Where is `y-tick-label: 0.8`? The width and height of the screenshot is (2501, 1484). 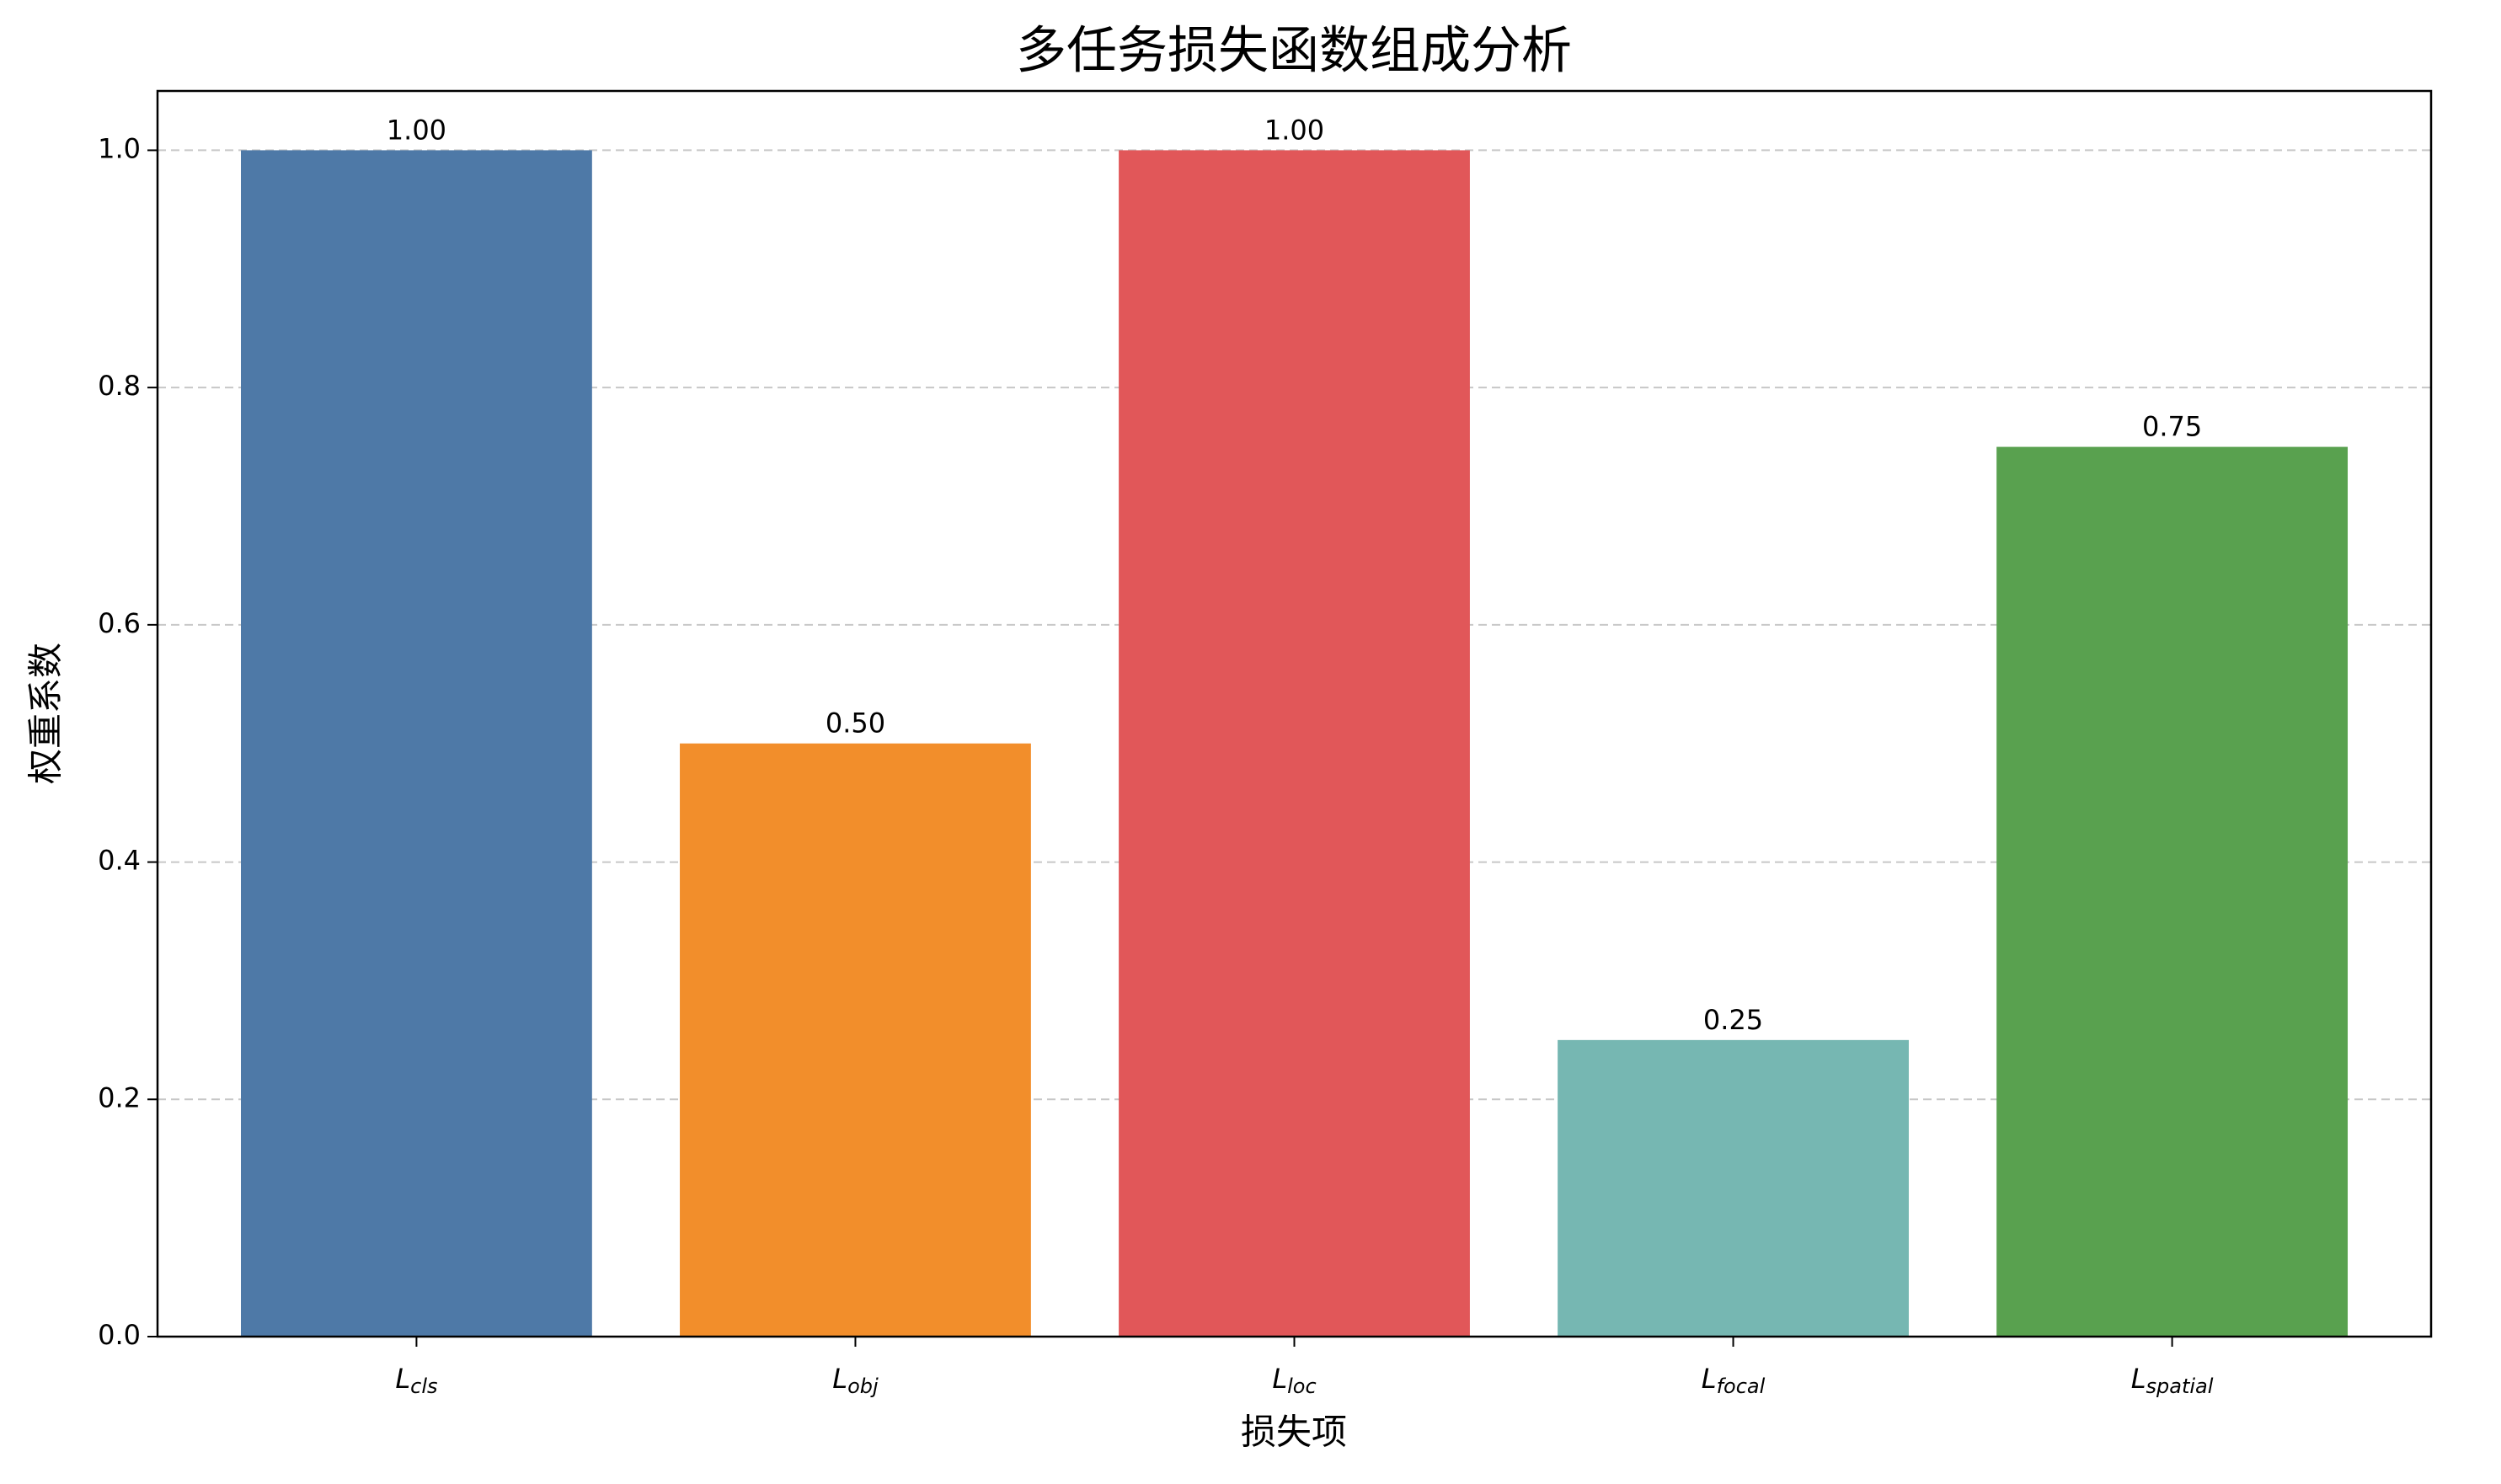 y-tick-label: 0.8 is located at coordinates (120, 386).